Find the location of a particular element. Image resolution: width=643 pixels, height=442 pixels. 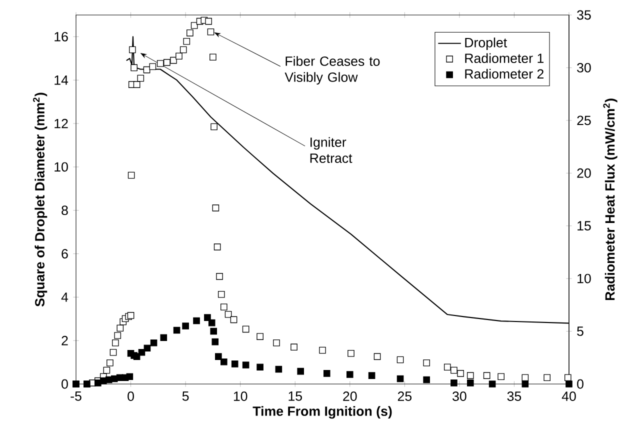

y-tick-label: 0 is located at coordinates (65, 384).